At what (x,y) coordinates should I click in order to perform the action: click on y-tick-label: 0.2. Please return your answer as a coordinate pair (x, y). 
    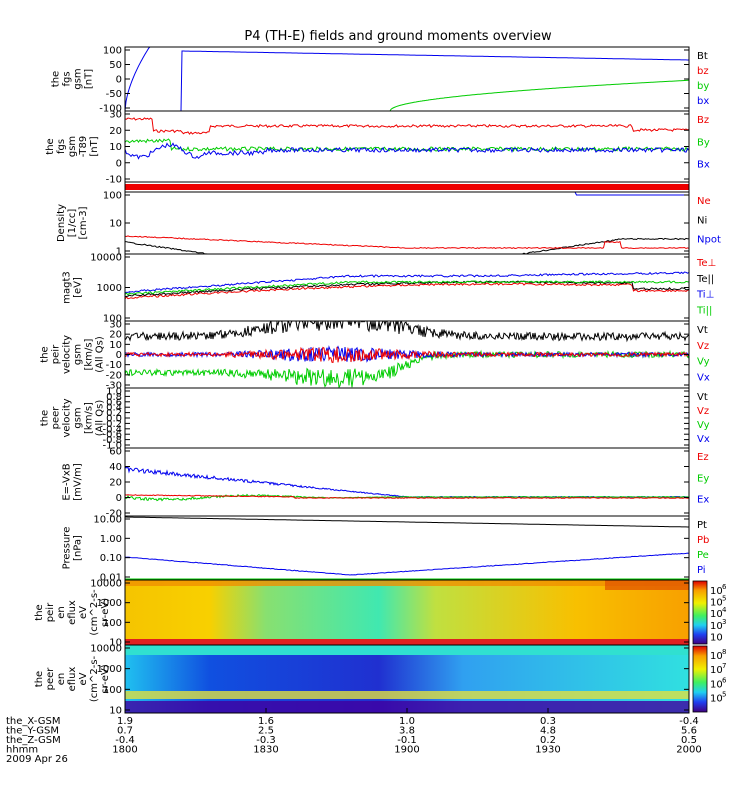
    Looking at the image, I should click on (114, 413).